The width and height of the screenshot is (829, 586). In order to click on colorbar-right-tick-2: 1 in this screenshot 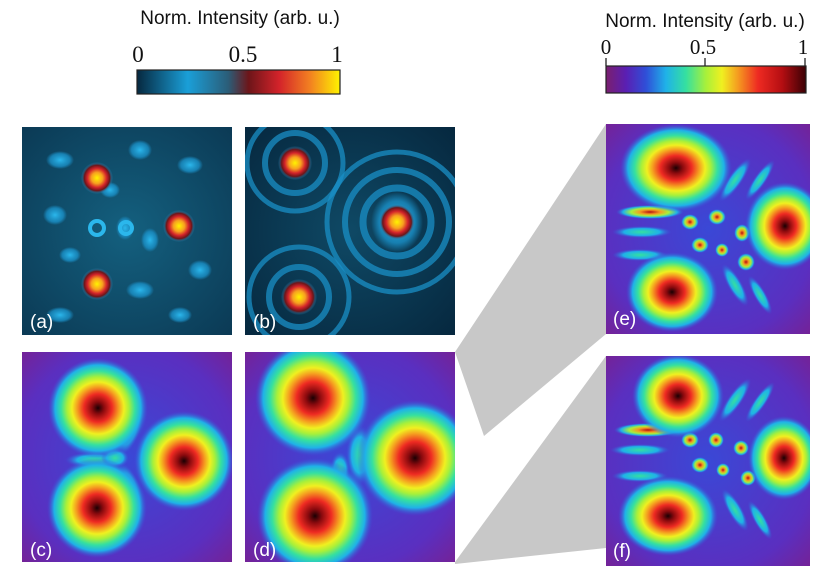, I will do `click(803, 47)`.